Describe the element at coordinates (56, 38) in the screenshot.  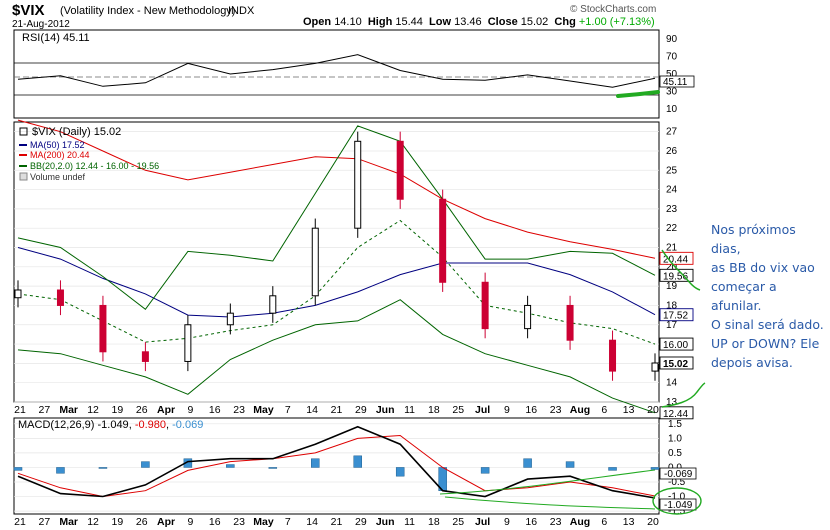
I see `rsi-legend: RSI(14) 45.11` at that location.